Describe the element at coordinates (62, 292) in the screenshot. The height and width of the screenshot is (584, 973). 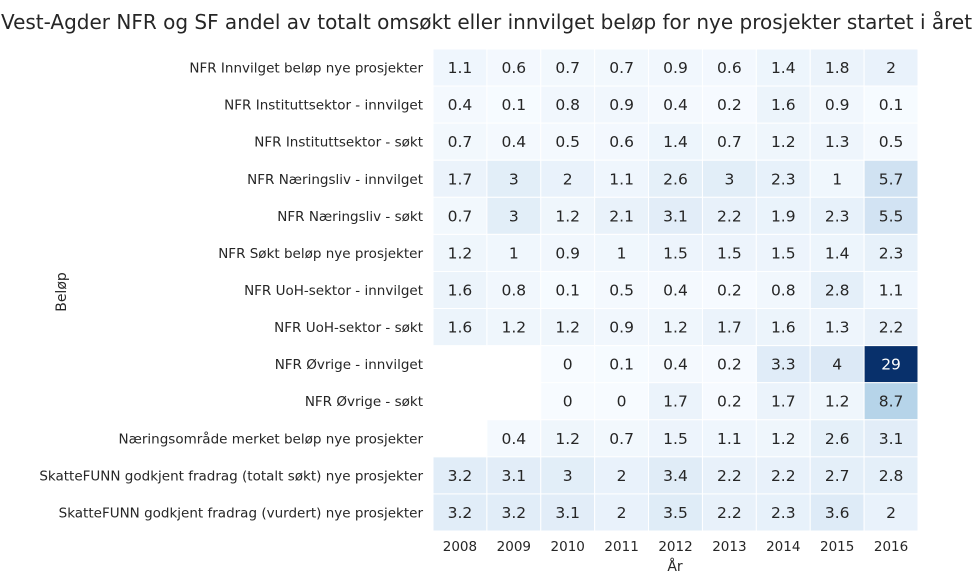
I see `y-axis-title: Beløp` at that location.